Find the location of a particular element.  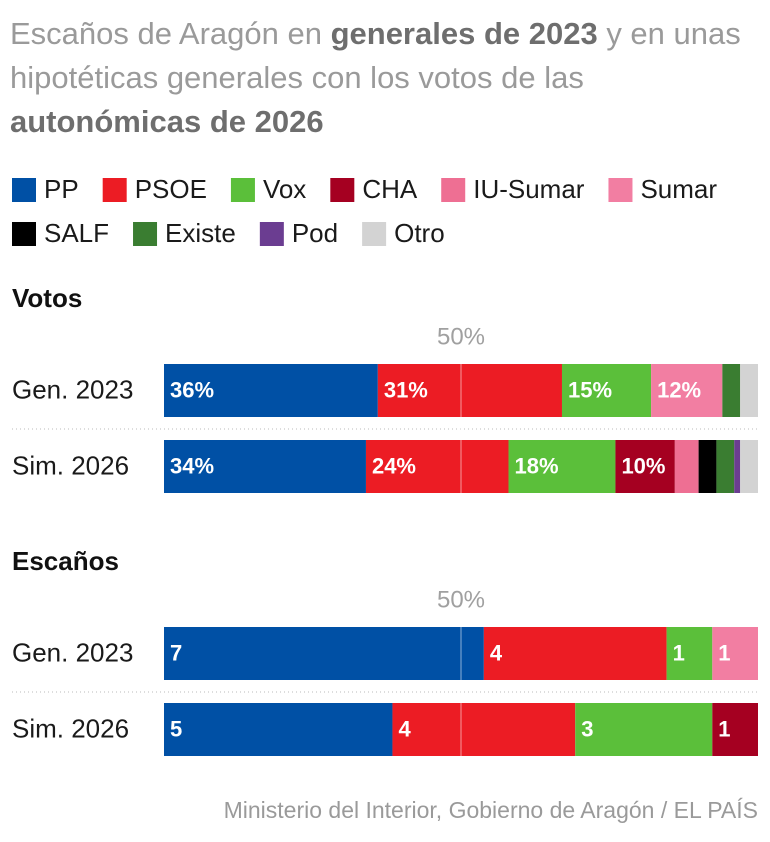

panel-title: Votos is located at coordinates (47, 298).